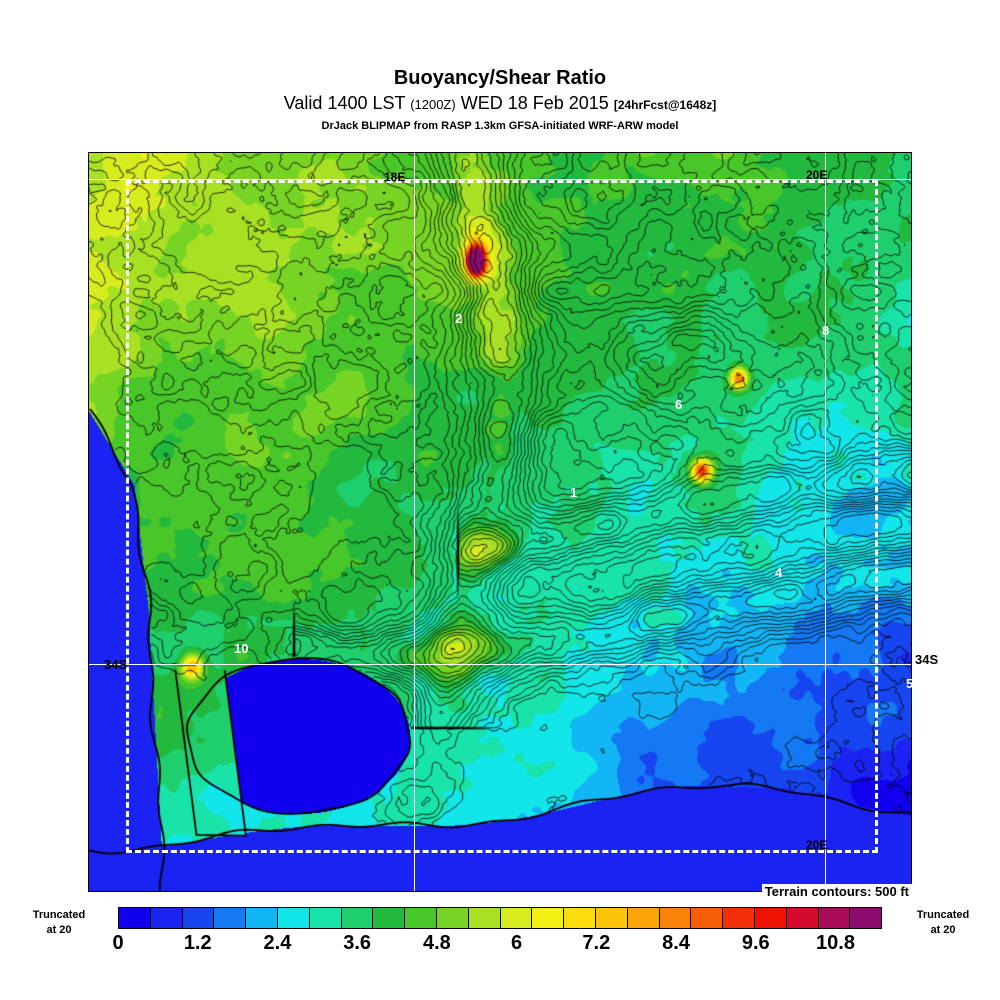  Describe the element at coordinates (357, 943) in the screenshot. I see `color-scale-tick-3.6: 3.6` at that location.